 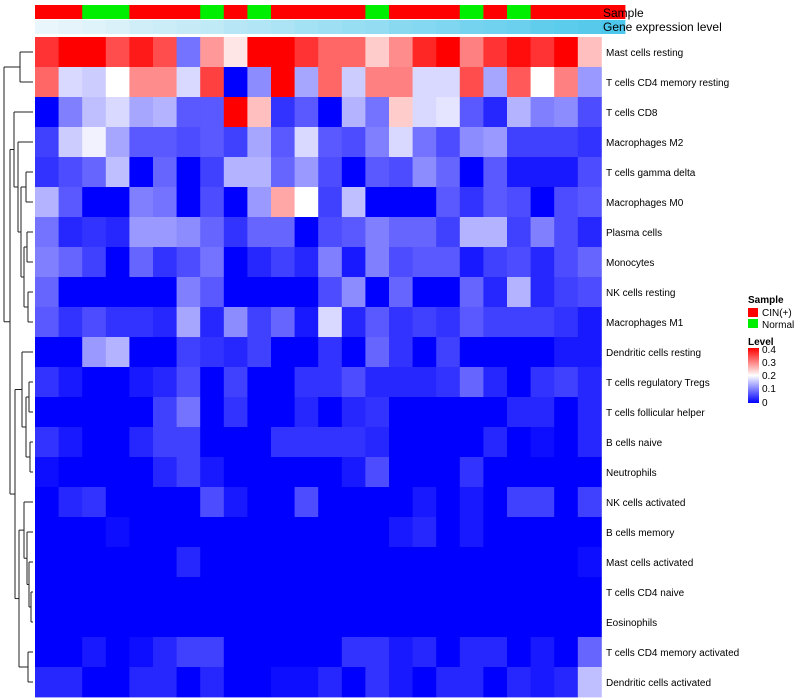 What do you see at coordinates (644, 53) in the screenshot?
I see `row-label: Mast cells resting` at bounding box center [644, 53].